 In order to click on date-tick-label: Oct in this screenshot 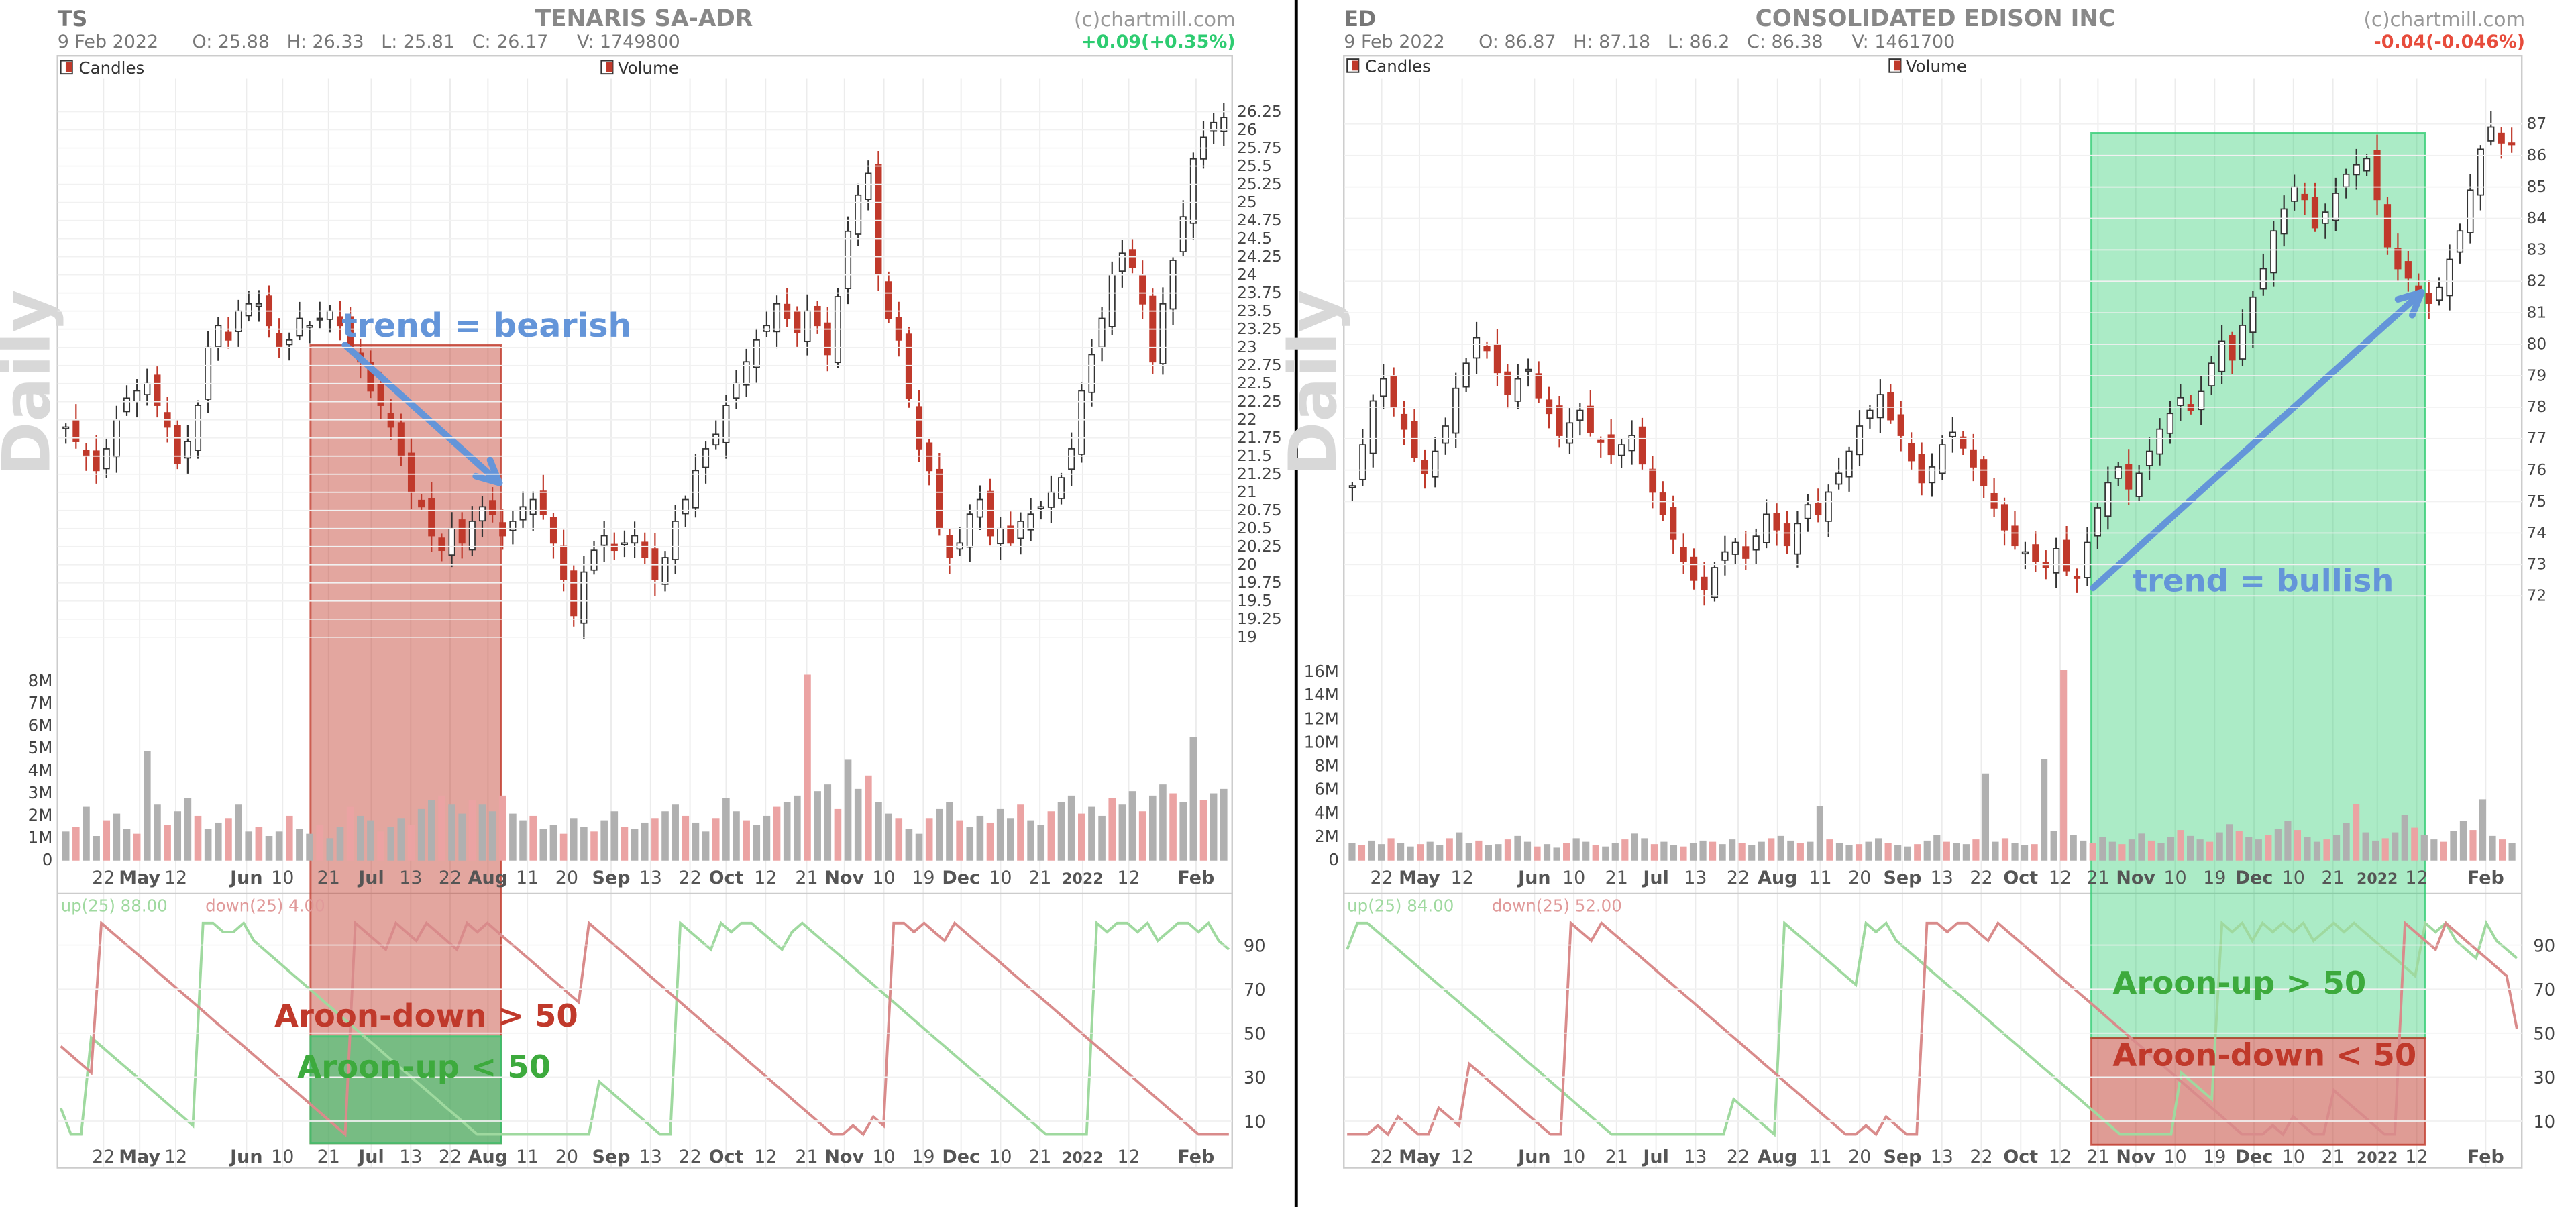, I will do `click(726, 878)`.